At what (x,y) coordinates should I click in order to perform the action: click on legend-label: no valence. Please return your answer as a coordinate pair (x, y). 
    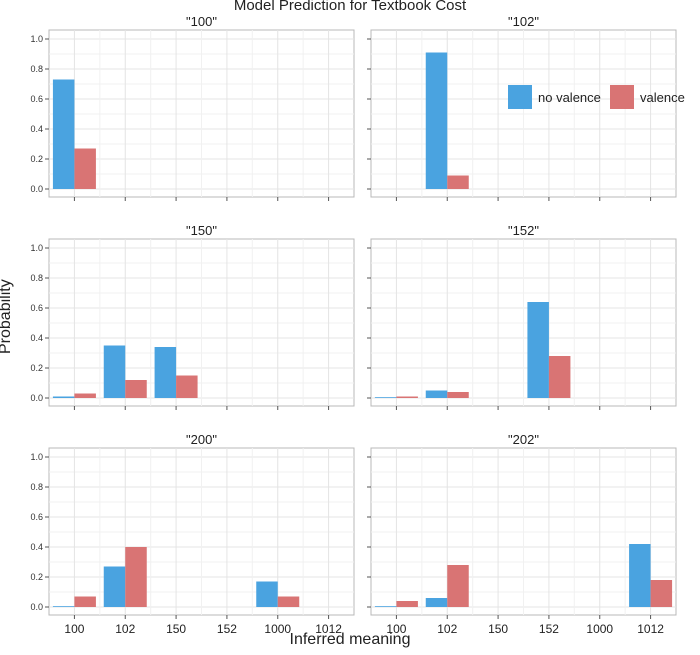
    Looking at the image, I should click on (569, 97).